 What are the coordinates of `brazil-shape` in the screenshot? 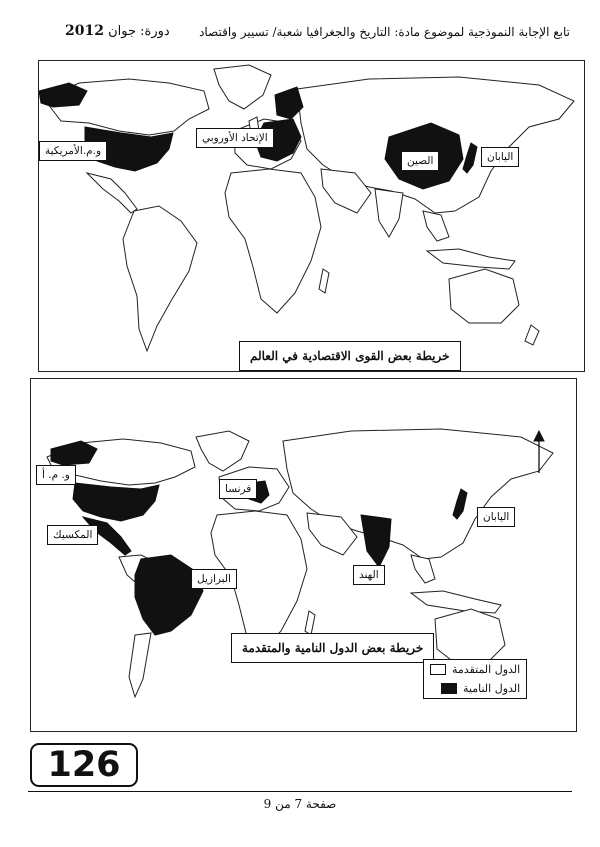 It's located at (169, 595).